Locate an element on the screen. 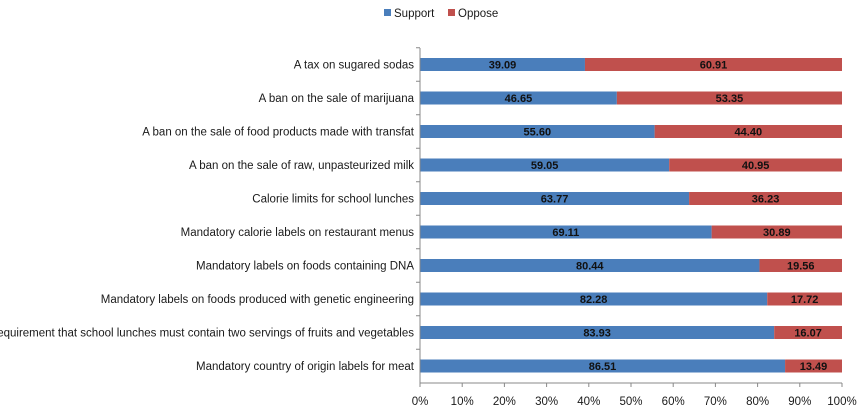 This screenshot has height=411, width=859. x-tick-label-2: 20% is located at coordinates (504, 402).